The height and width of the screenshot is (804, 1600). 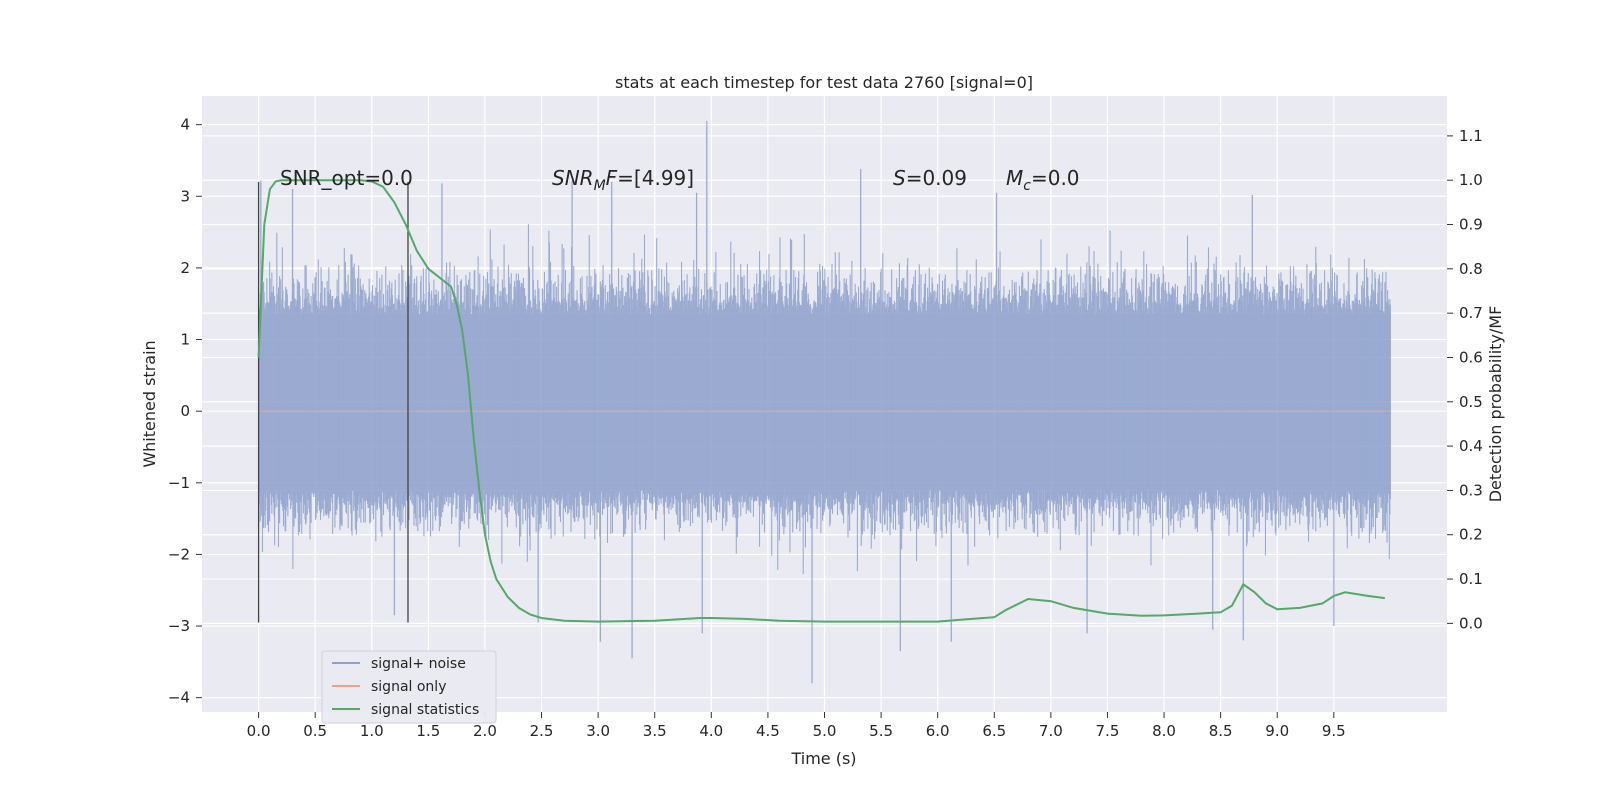 What do you see at coordinates (1471, 446) in the screenshot?
I see `y-right-tick-label: 0.4` at bounding box center [1471, 446].